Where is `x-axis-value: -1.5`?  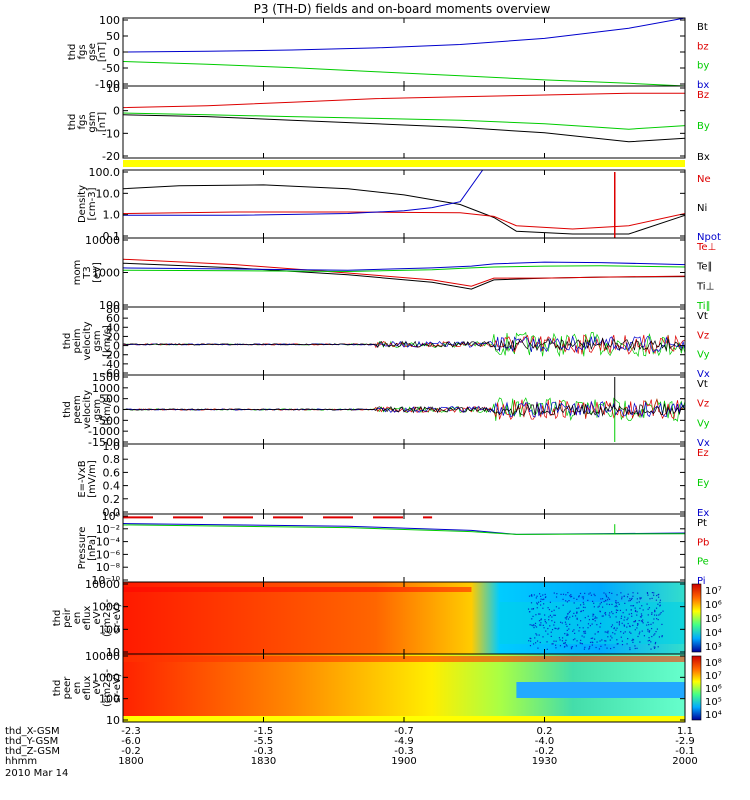 x-axis-value: -1.5 is located at coordinates (264, 731).